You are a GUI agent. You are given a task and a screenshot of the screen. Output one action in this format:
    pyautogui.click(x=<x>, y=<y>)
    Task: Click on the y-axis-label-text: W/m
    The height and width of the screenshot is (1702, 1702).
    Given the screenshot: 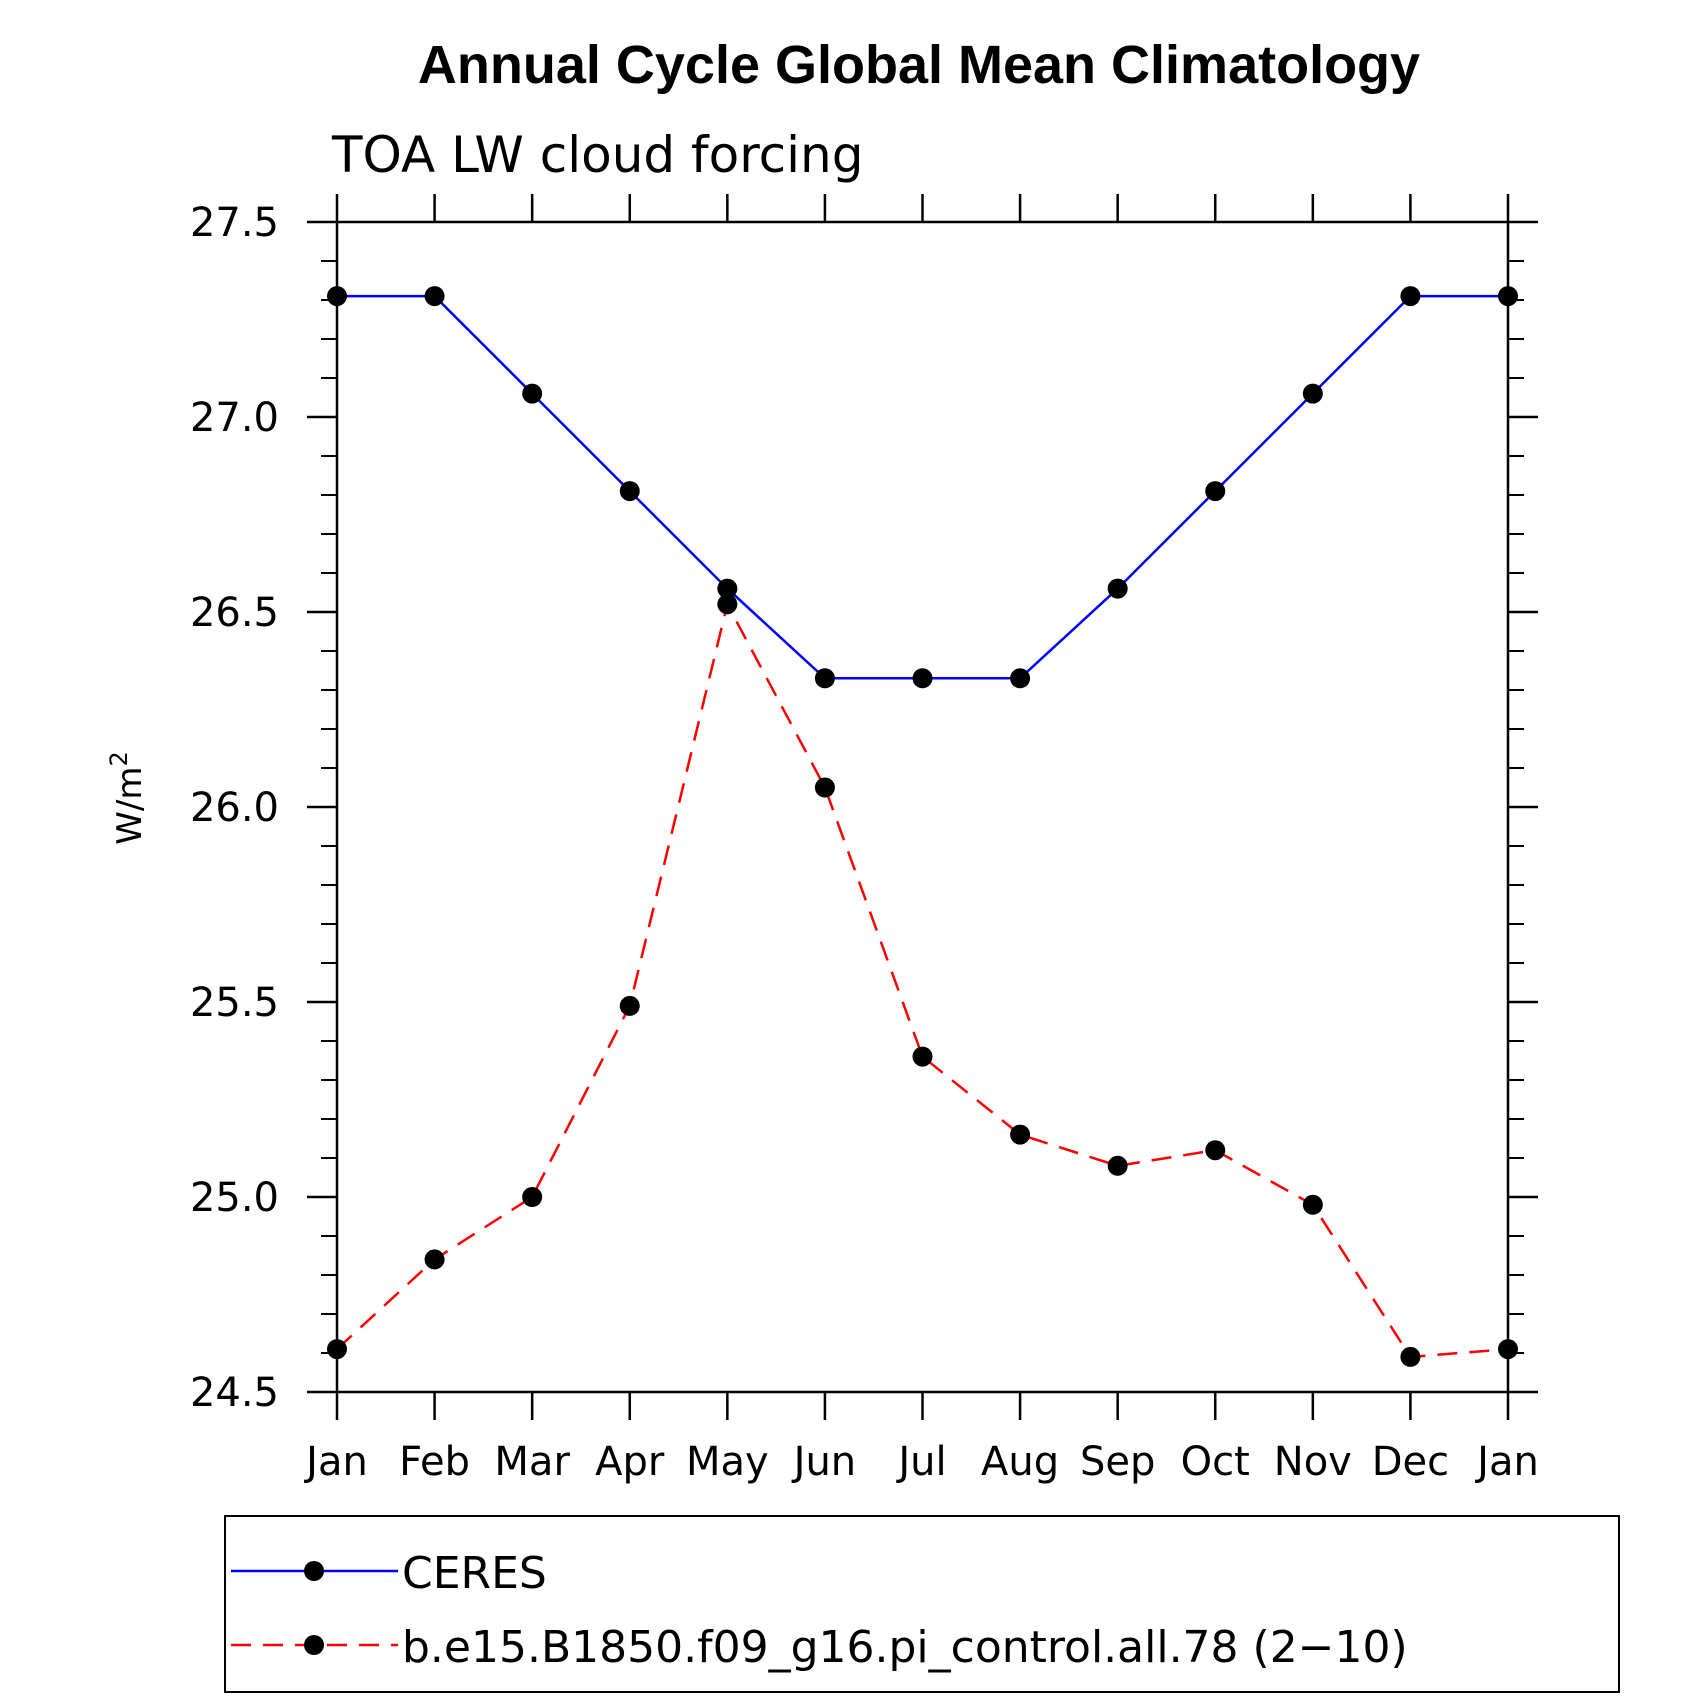 What is the action you would take?
    pyautogui.click(x=130, y=806)
    